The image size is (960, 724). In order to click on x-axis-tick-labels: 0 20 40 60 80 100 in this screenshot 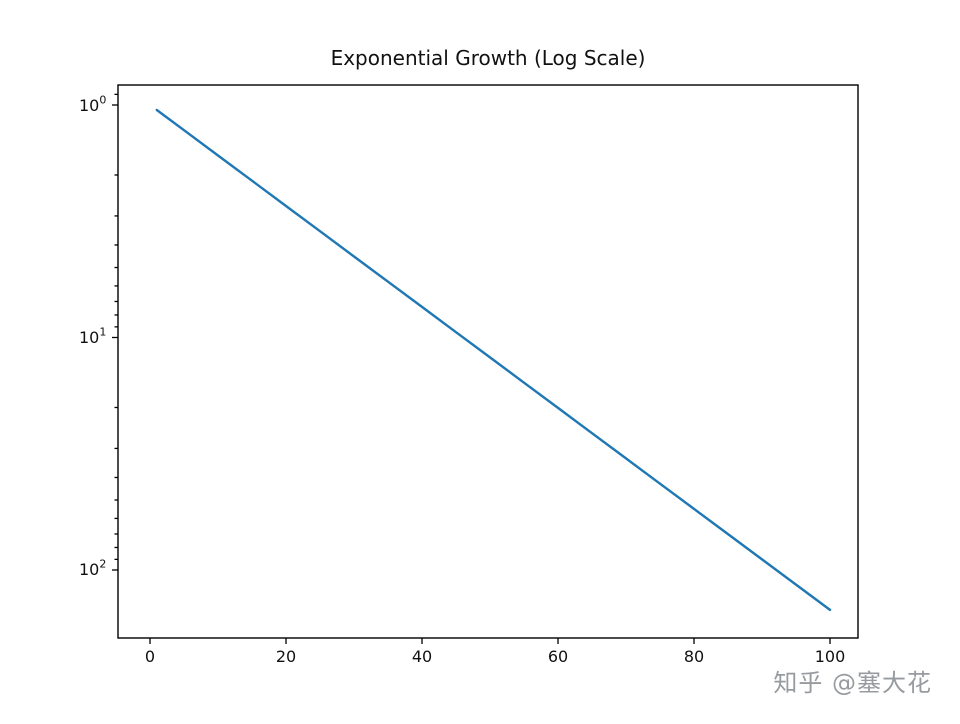, I will do `click(495, 656)`.